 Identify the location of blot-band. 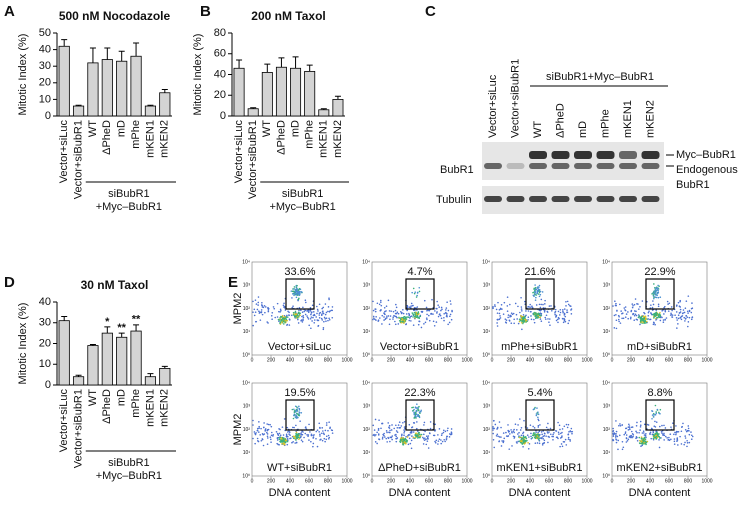
(515, 166).